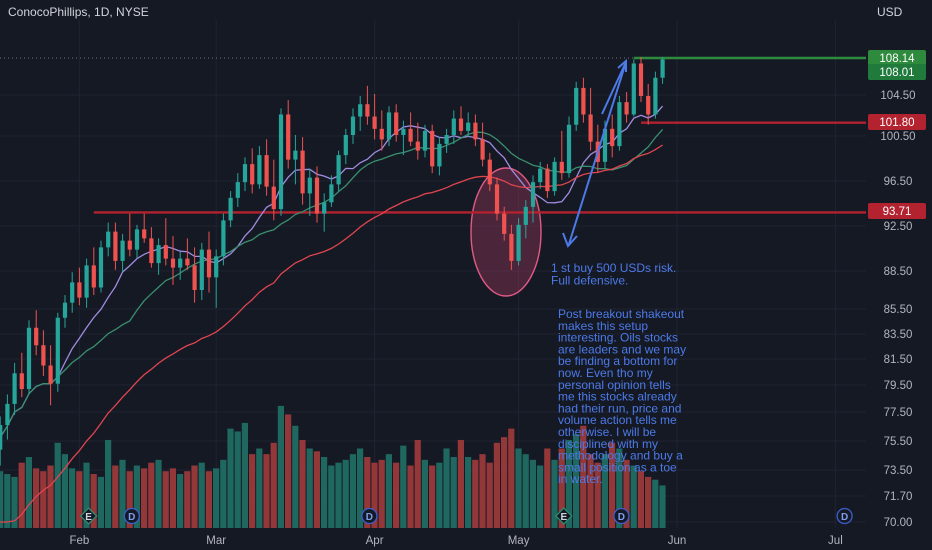 The image size is (932, 550). I want to click on note-line: disciplined with my, so click(608, 444).